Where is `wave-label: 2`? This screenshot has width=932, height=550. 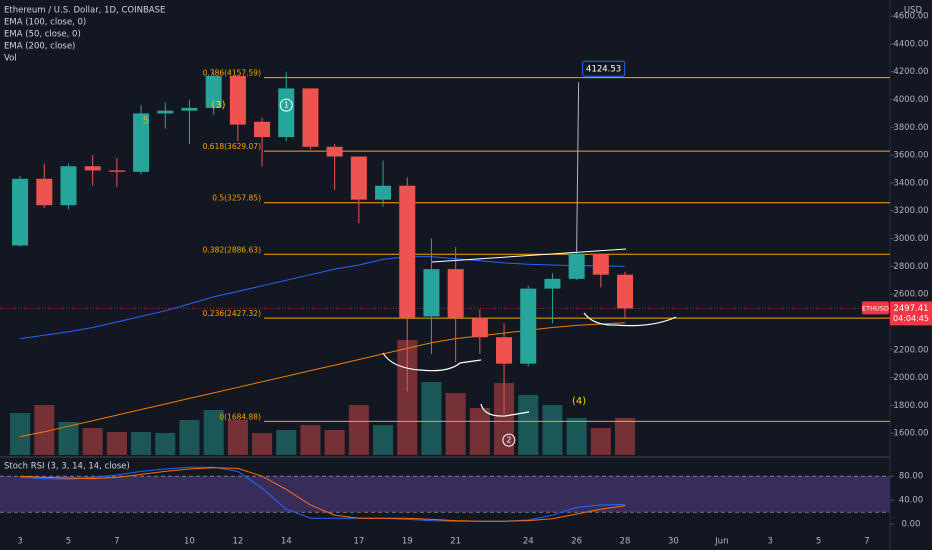 wave-label: 2 is located at coordinates (508, 440).